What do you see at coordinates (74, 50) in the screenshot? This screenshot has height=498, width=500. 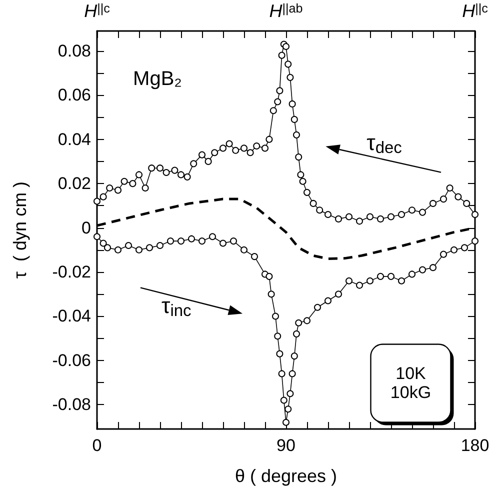 I see `y-tick-label: 0.08` at bounding box center [74, 50].